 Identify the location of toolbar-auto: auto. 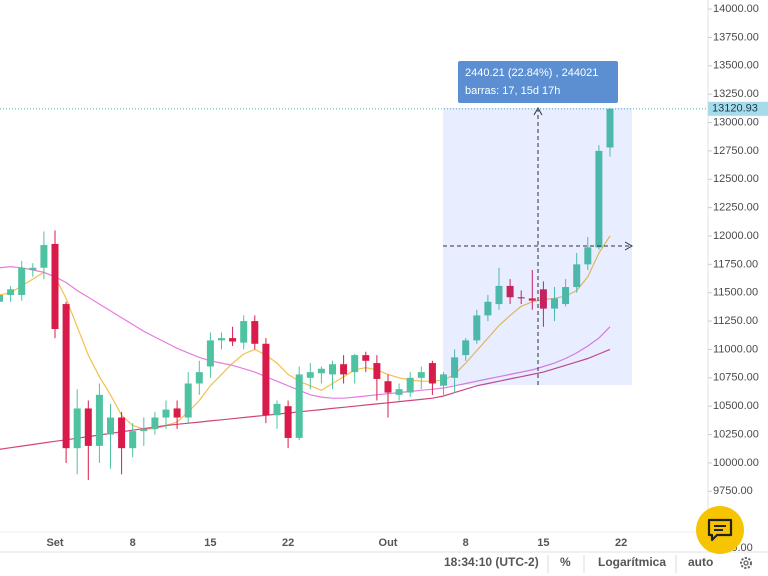
(700, 562).